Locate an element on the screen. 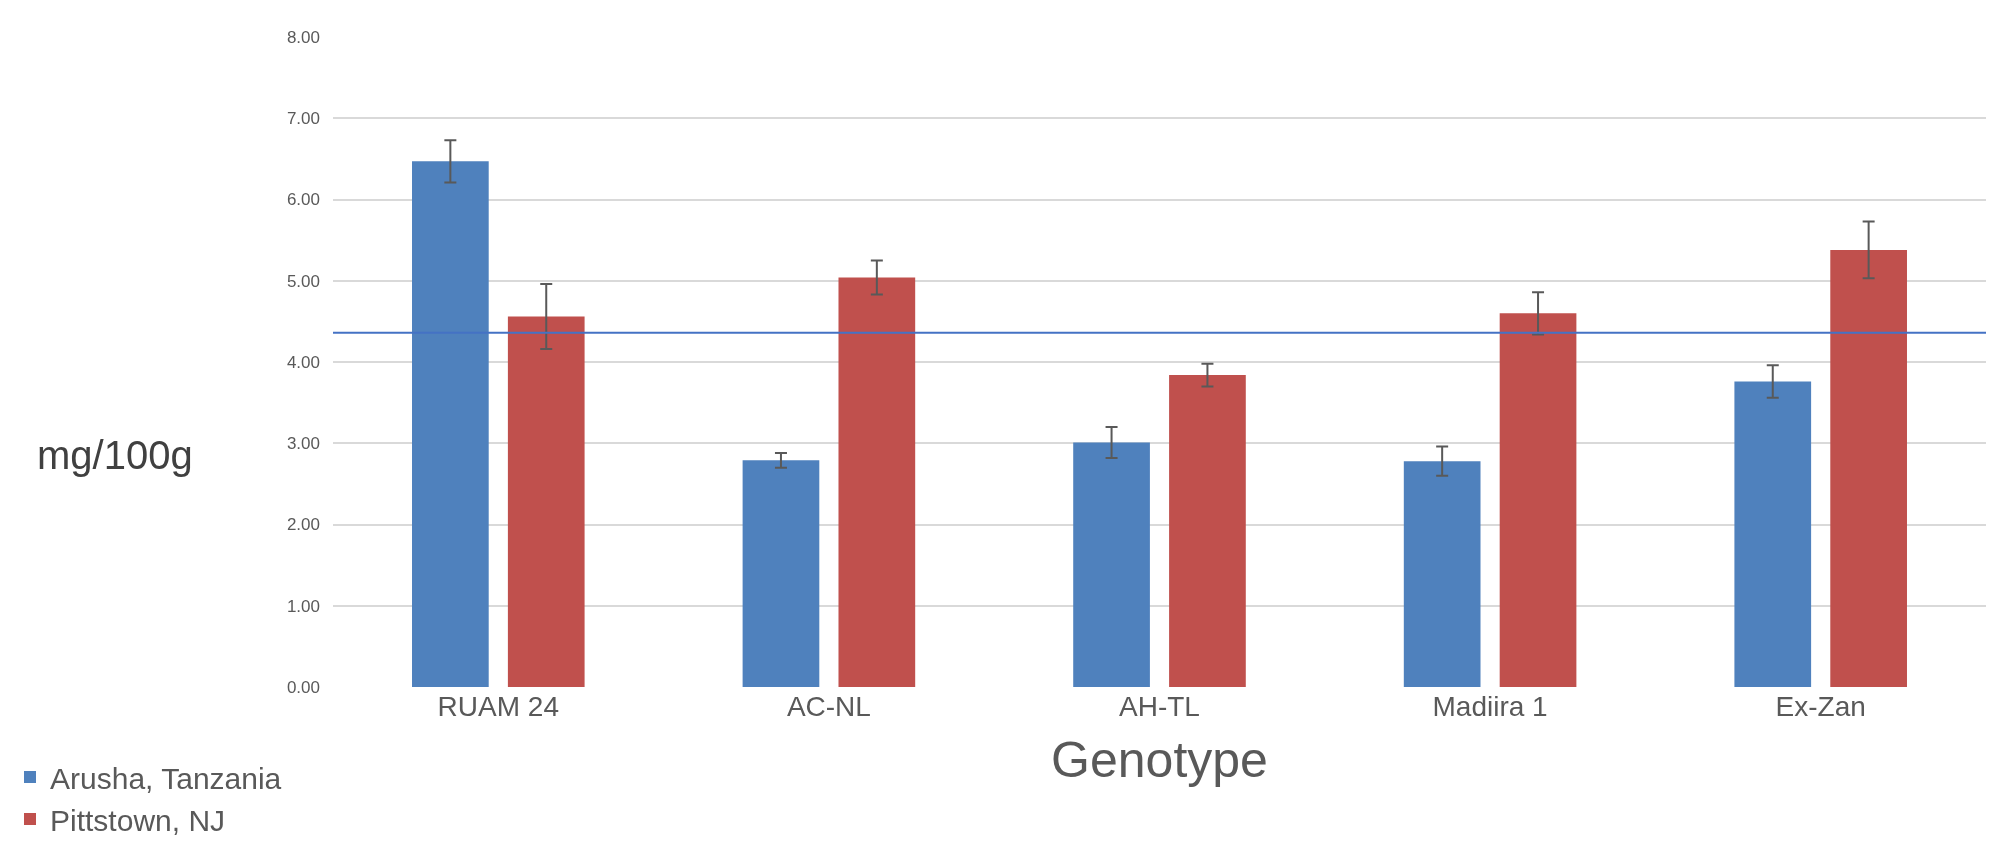 Image resolution: width=2005 pixels, height=845 pixels. x-tick-label: AH-TL is located at coordinates (1159, 706).